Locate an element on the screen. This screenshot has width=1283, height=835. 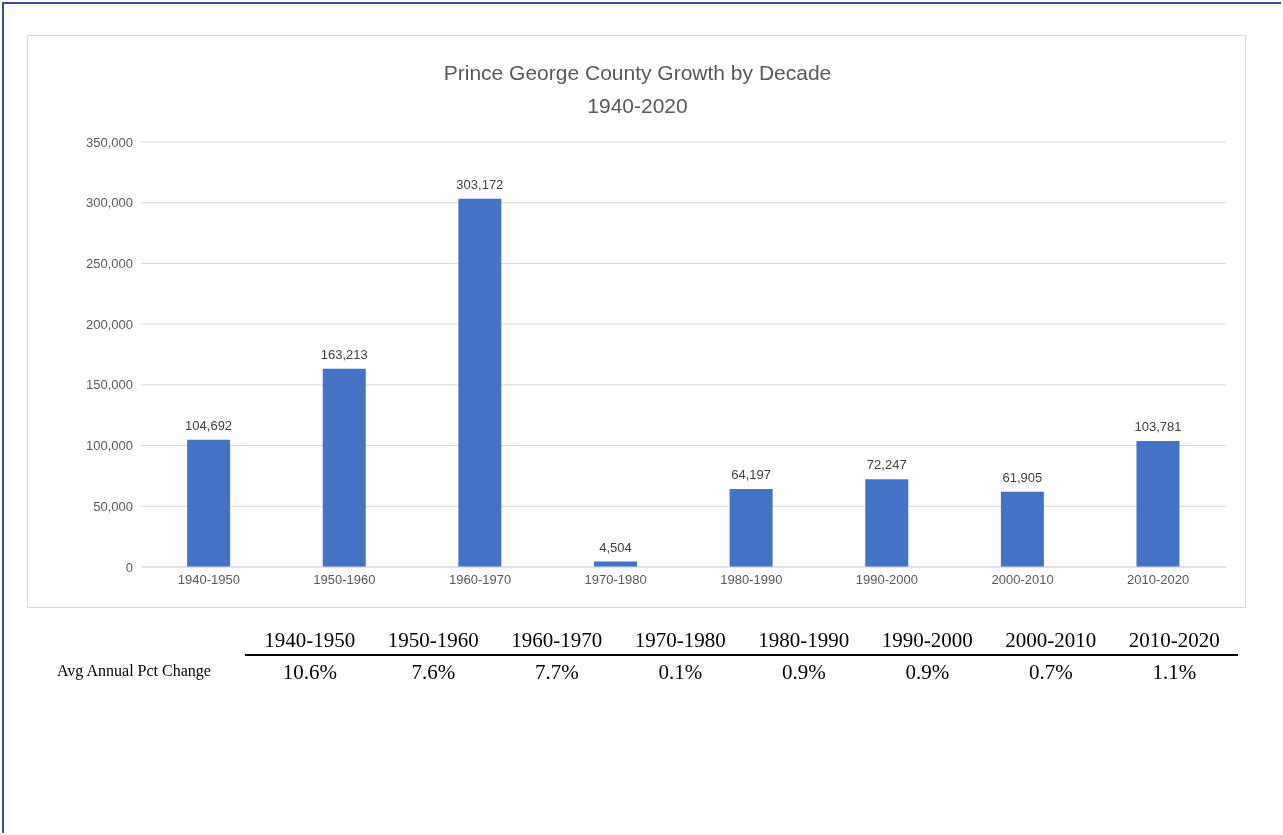
text: 7.6% is located at coordinates (433, 672).